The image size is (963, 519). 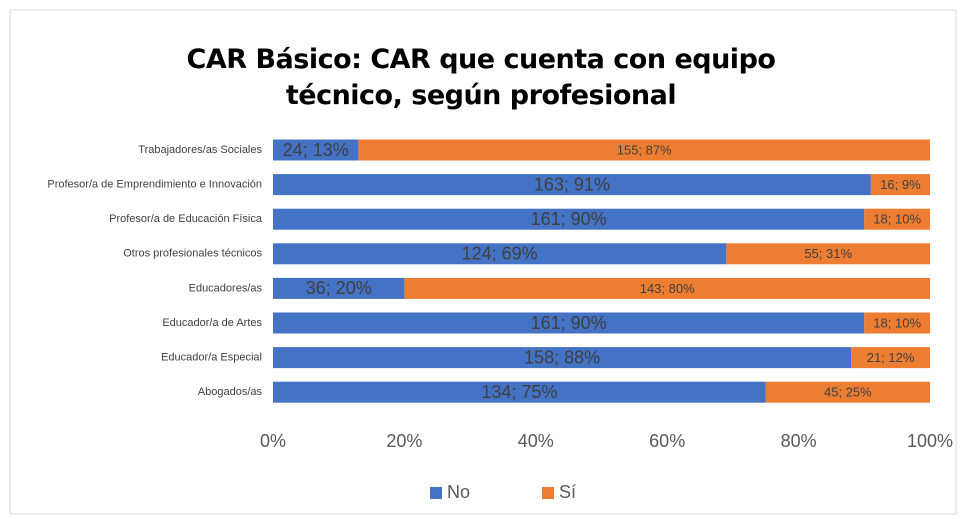 I want to click on data-label: 158; 88%, so click(x=562, y=357).